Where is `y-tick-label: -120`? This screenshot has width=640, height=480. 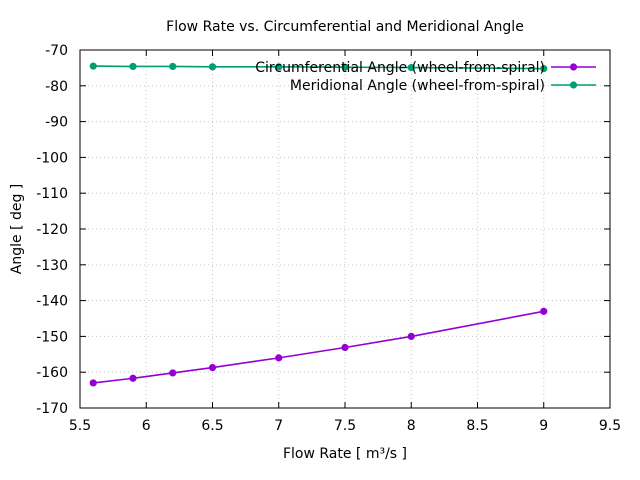
y-tick-label: -120 is located at coordinates (52, 230).